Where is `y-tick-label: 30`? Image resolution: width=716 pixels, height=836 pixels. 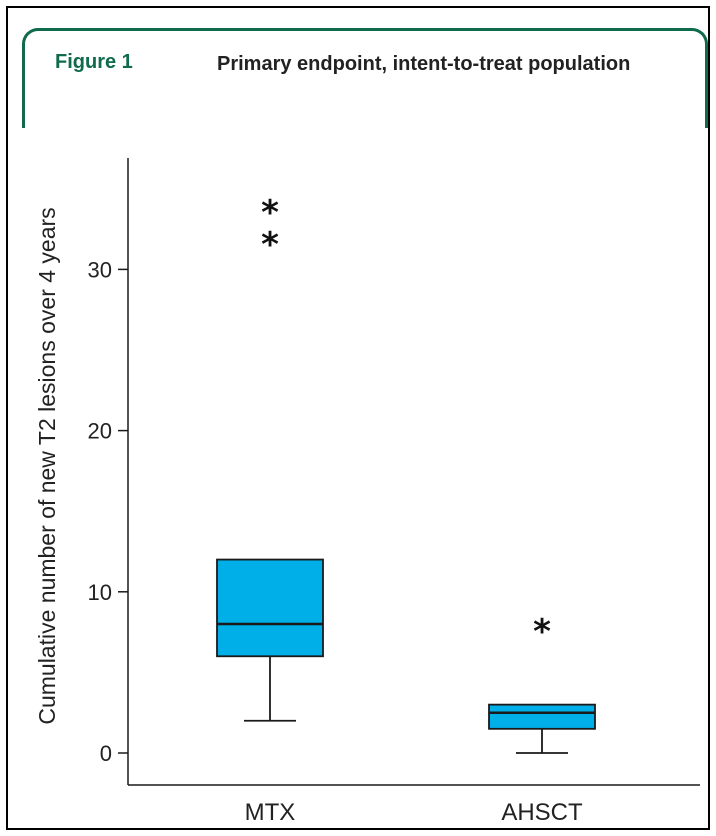 y-tick-label: 30 is located at coordinates (100, 269).